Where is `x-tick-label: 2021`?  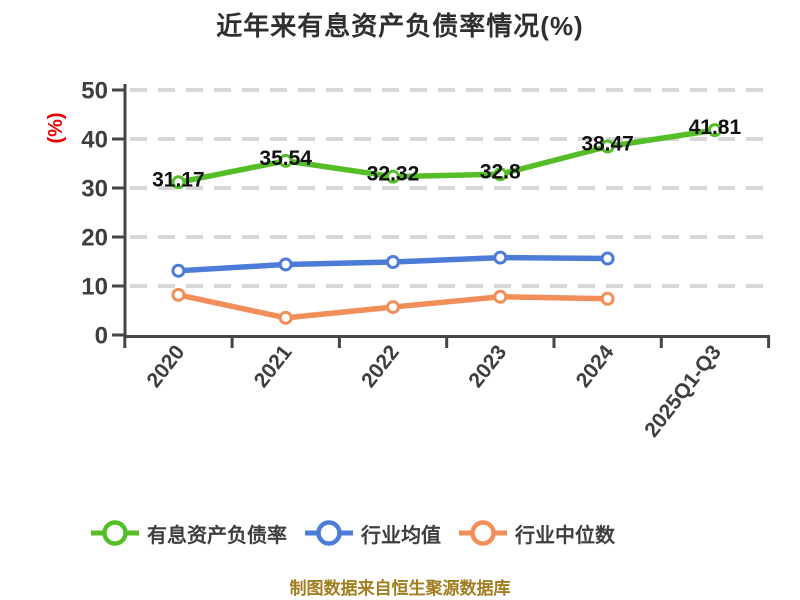
x-tick-label: 2021 is located at coordinates (273, 366).